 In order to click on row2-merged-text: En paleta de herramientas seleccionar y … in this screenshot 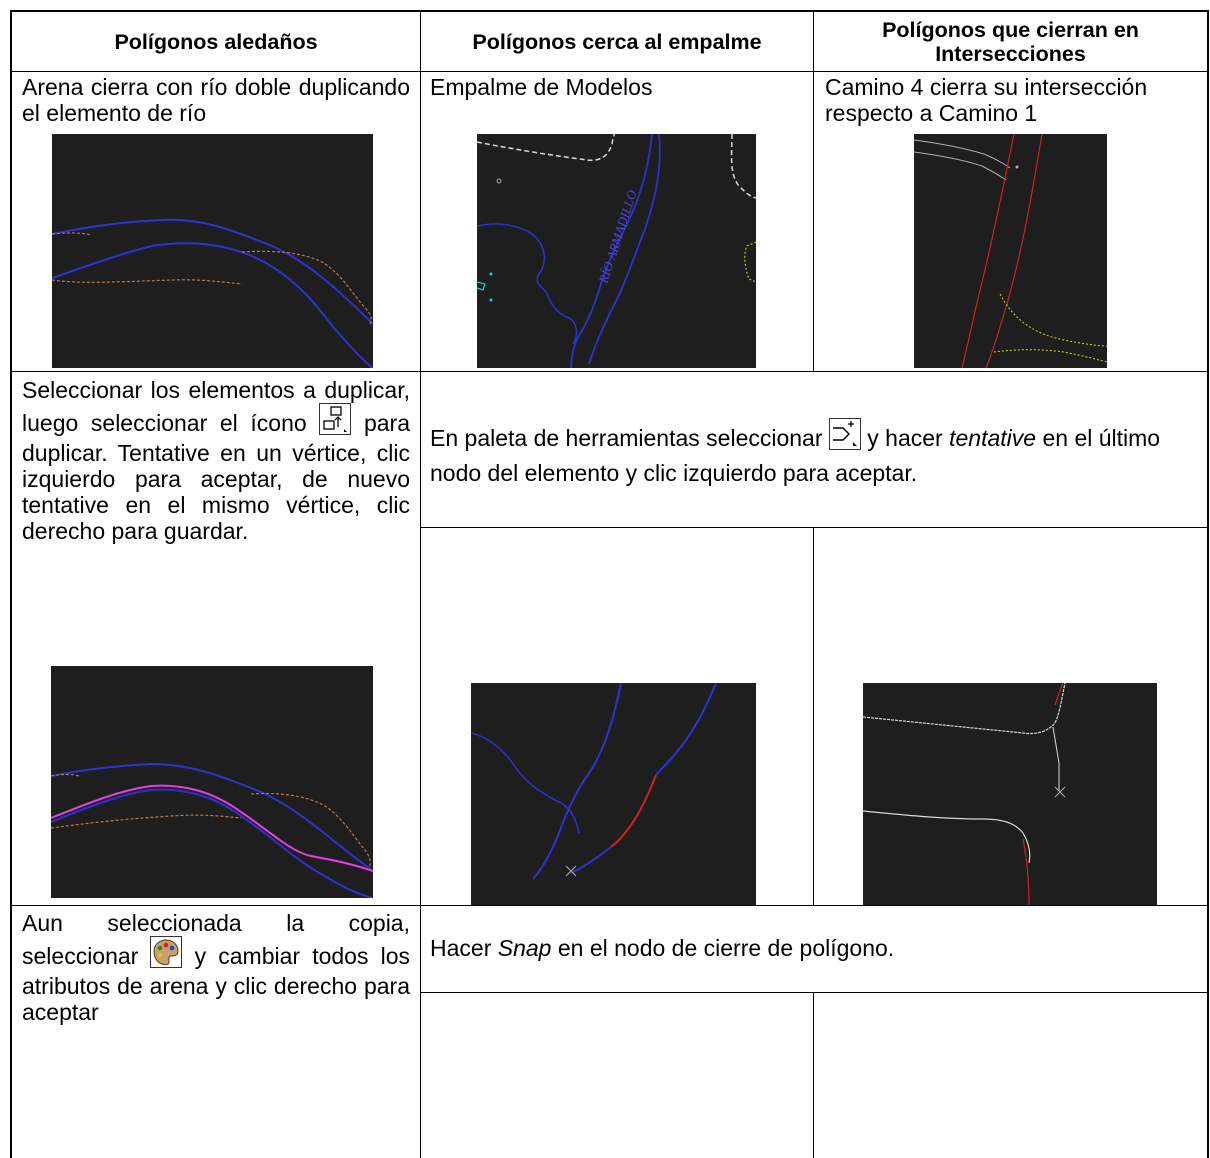, I will do `click(815, 453)`.